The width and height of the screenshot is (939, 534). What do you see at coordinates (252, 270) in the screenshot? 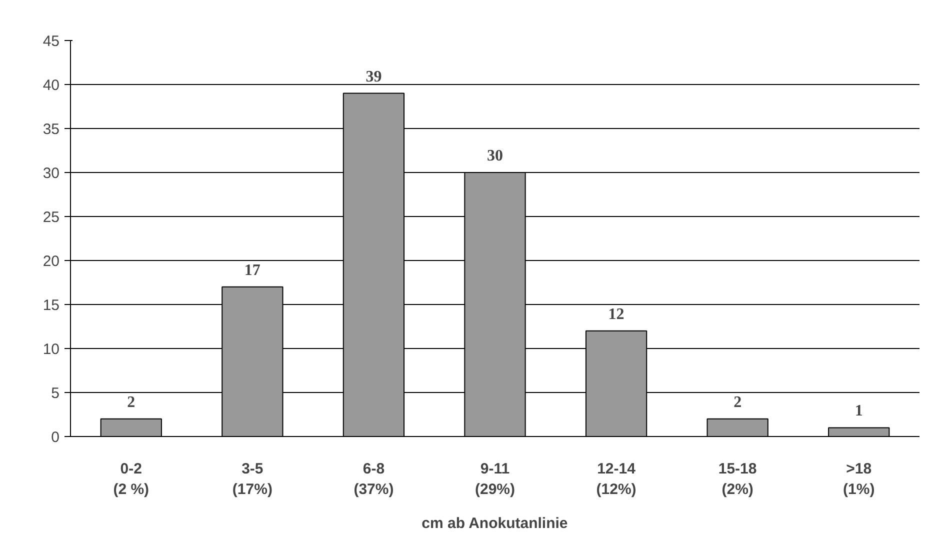
I see `data-label: 17` at bounding box center [252, 270].